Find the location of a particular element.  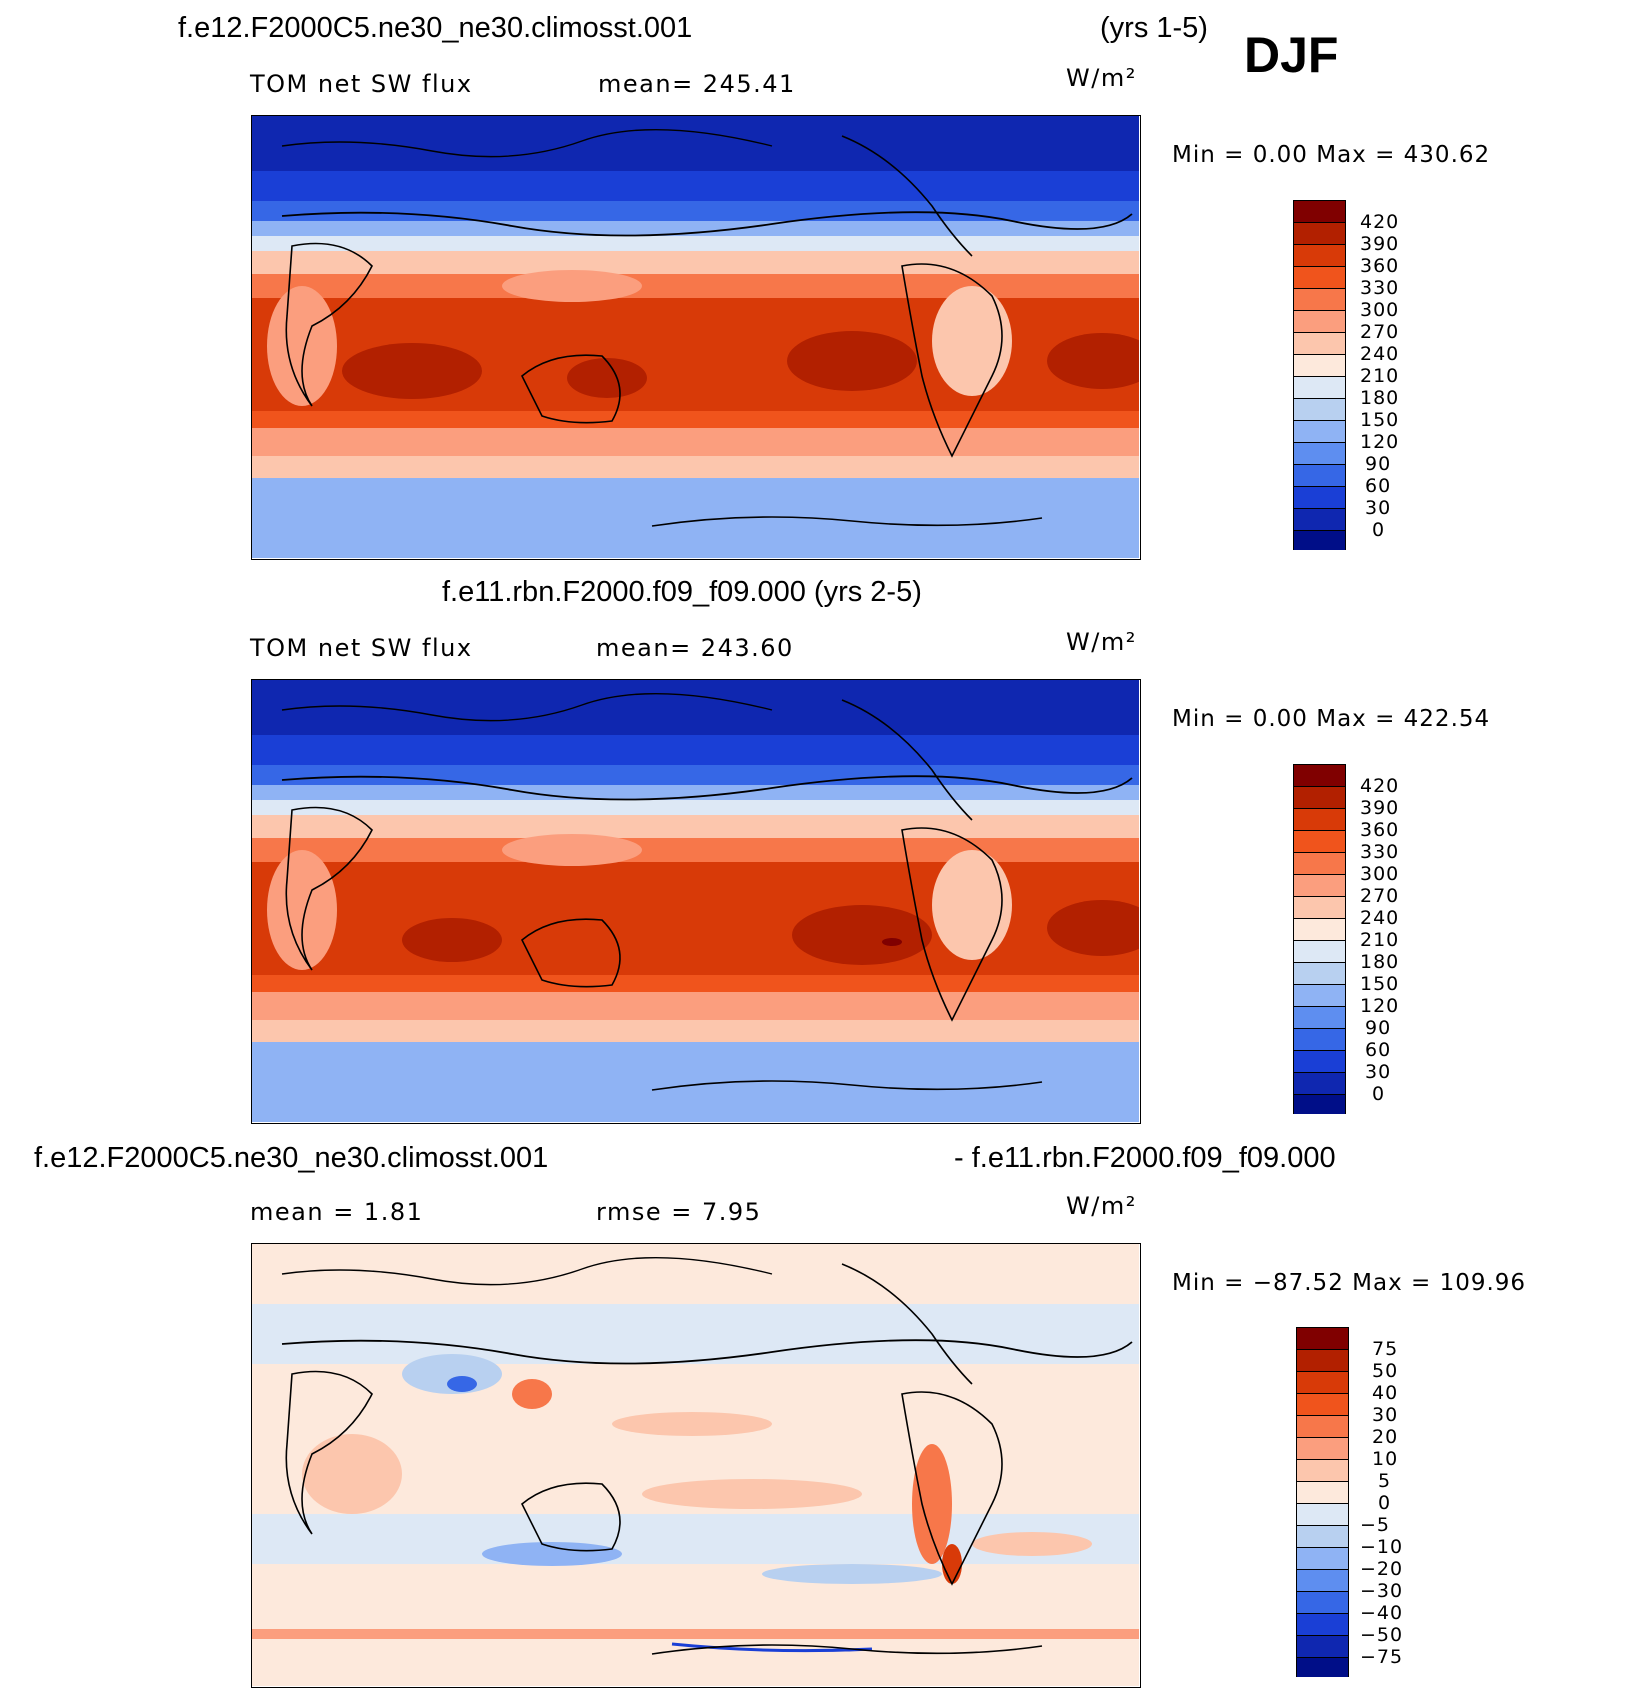

panel-1-title: f.e12.F2000C5.ne30_ne30.climosst.001 is located at coordinates (435, 28).